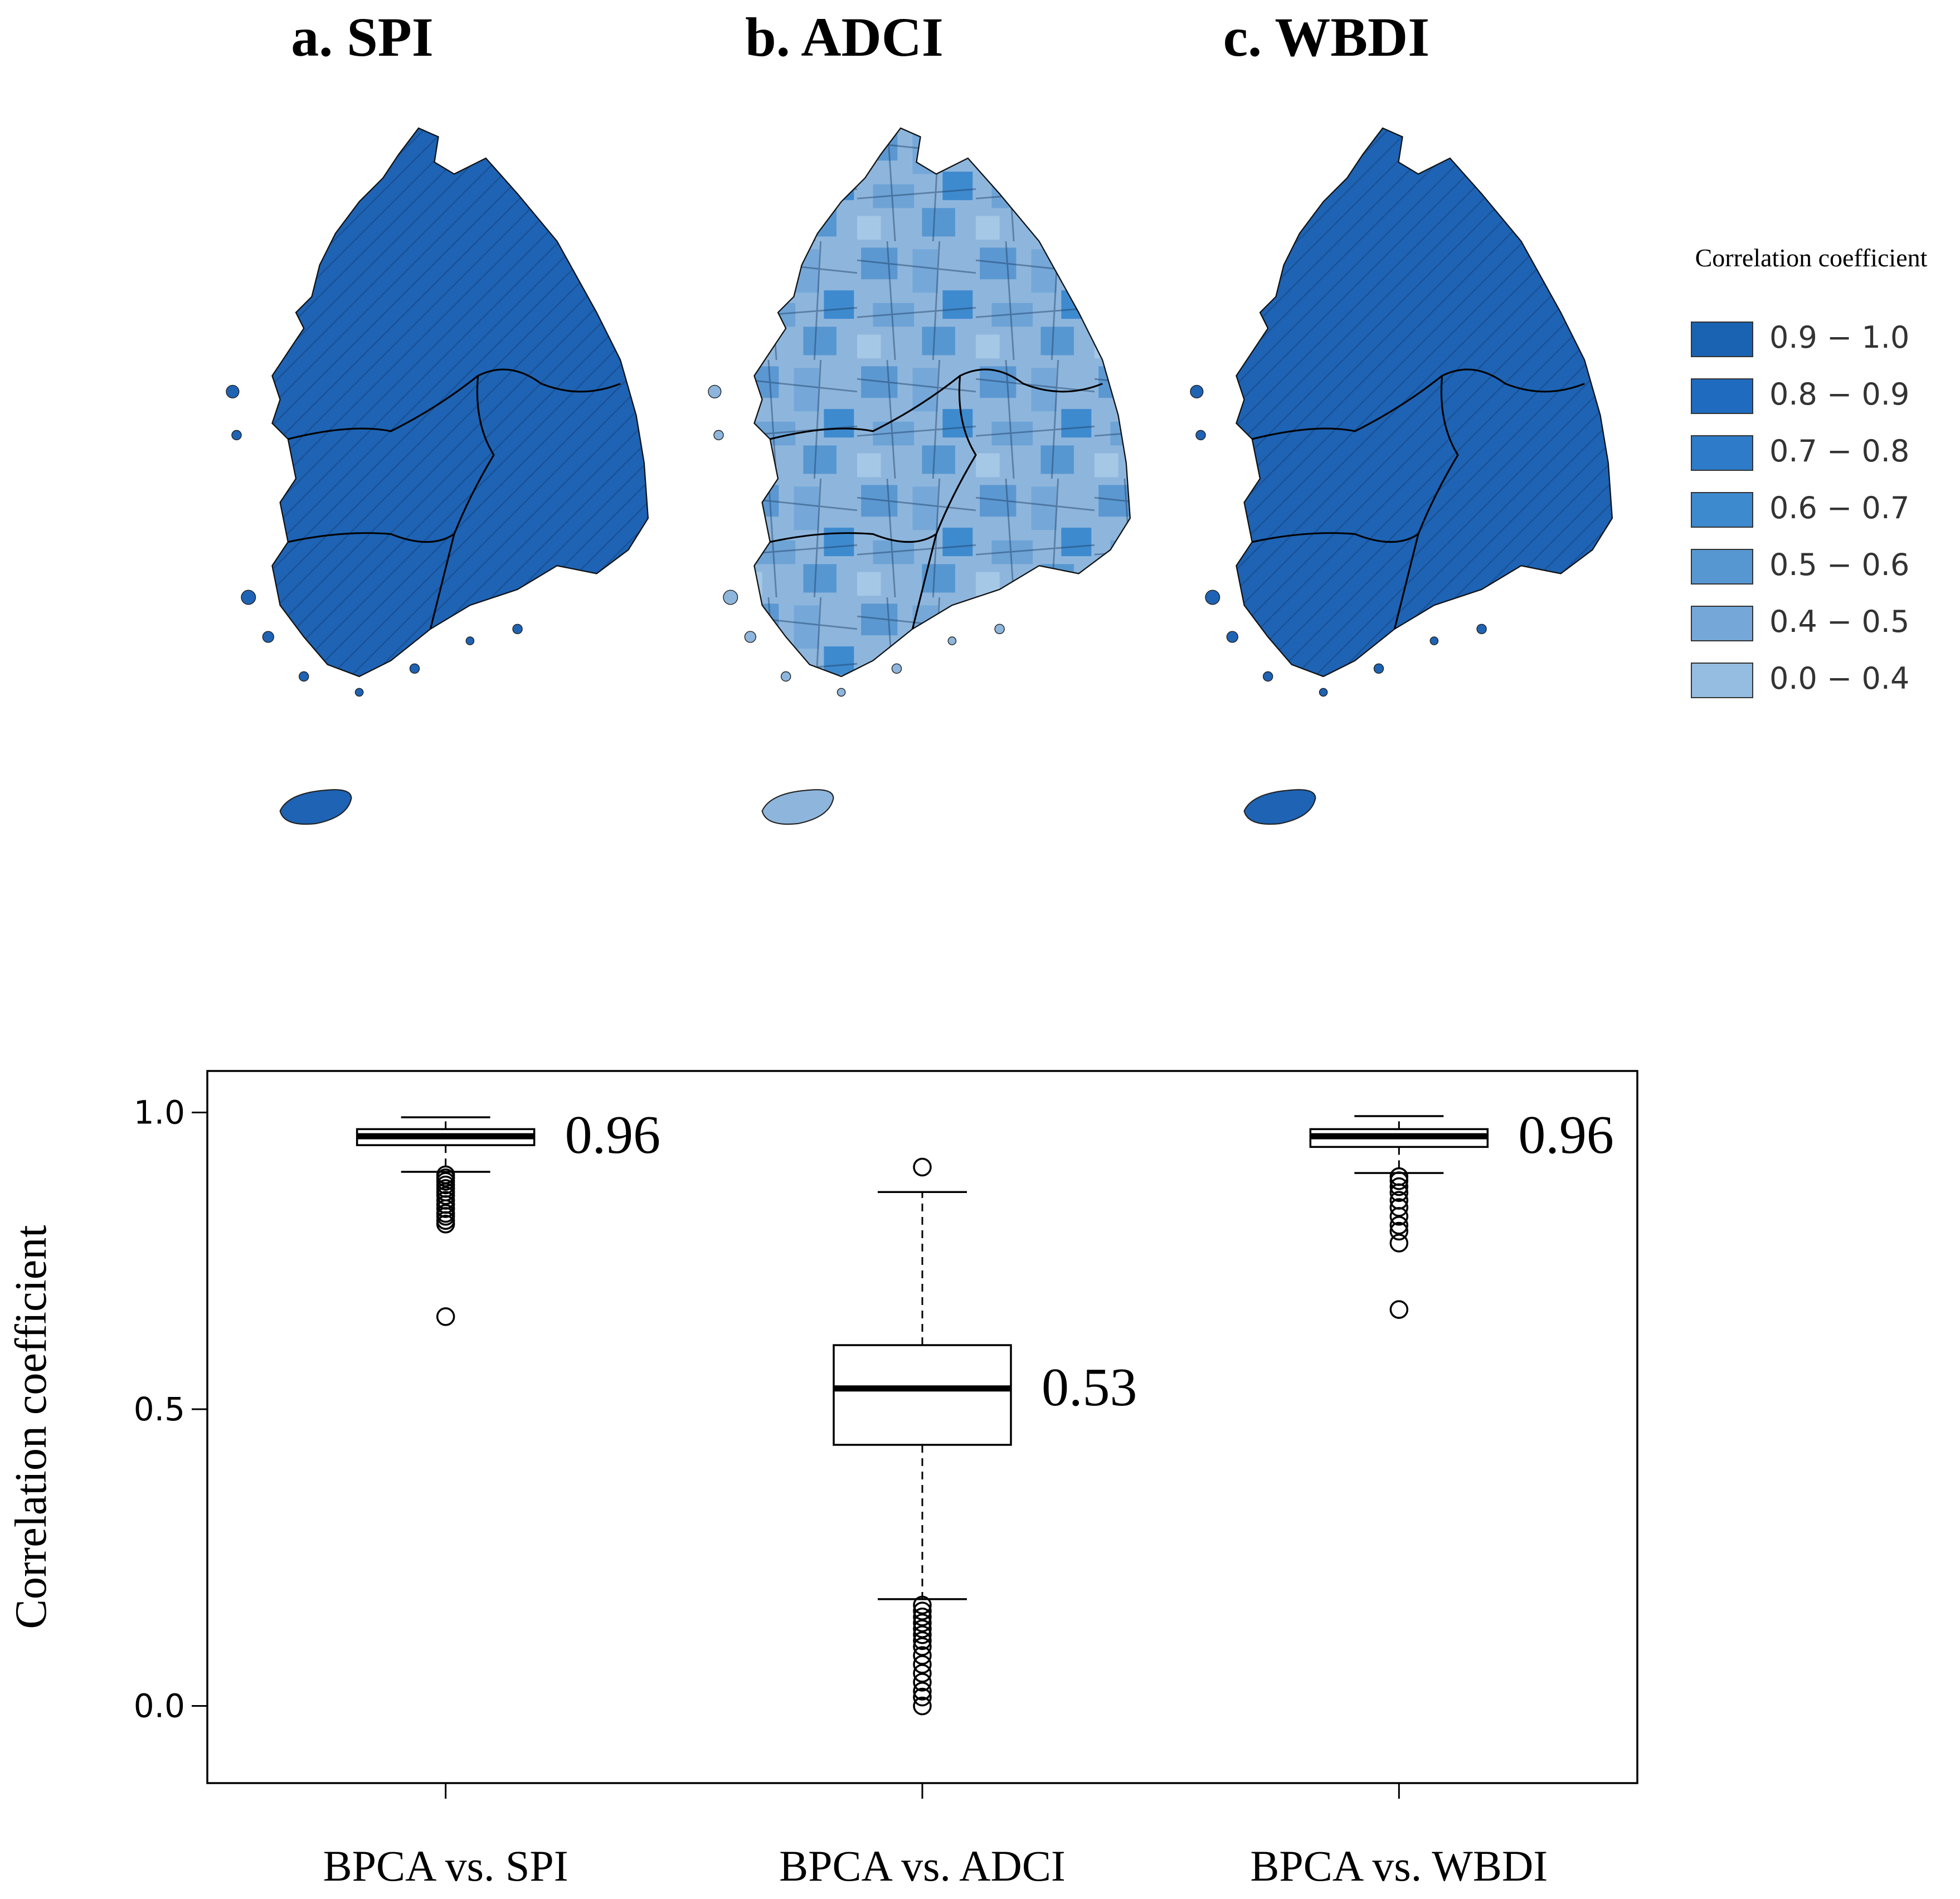 The image size is (1960, 1899). I want to click on map-panel: b. ADCI, so click(919, 415).